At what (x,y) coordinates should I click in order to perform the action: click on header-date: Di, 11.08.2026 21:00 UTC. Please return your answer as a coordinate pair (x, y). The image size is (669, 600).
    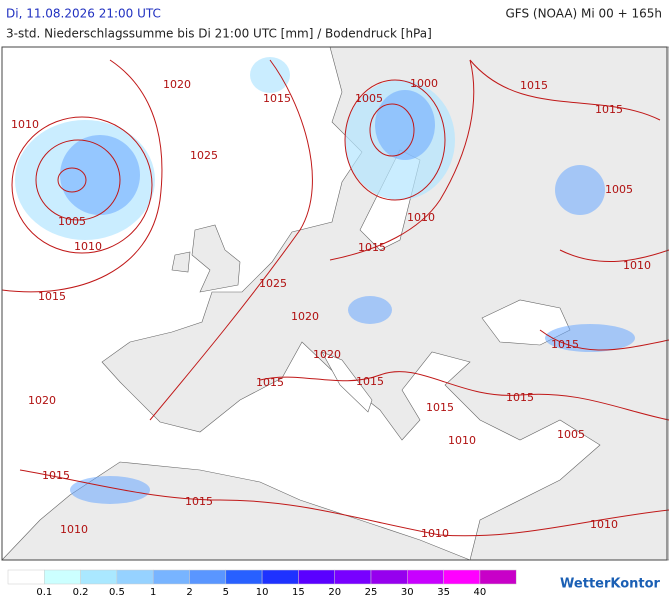
    Looking at the image, I should click on (83, 14).